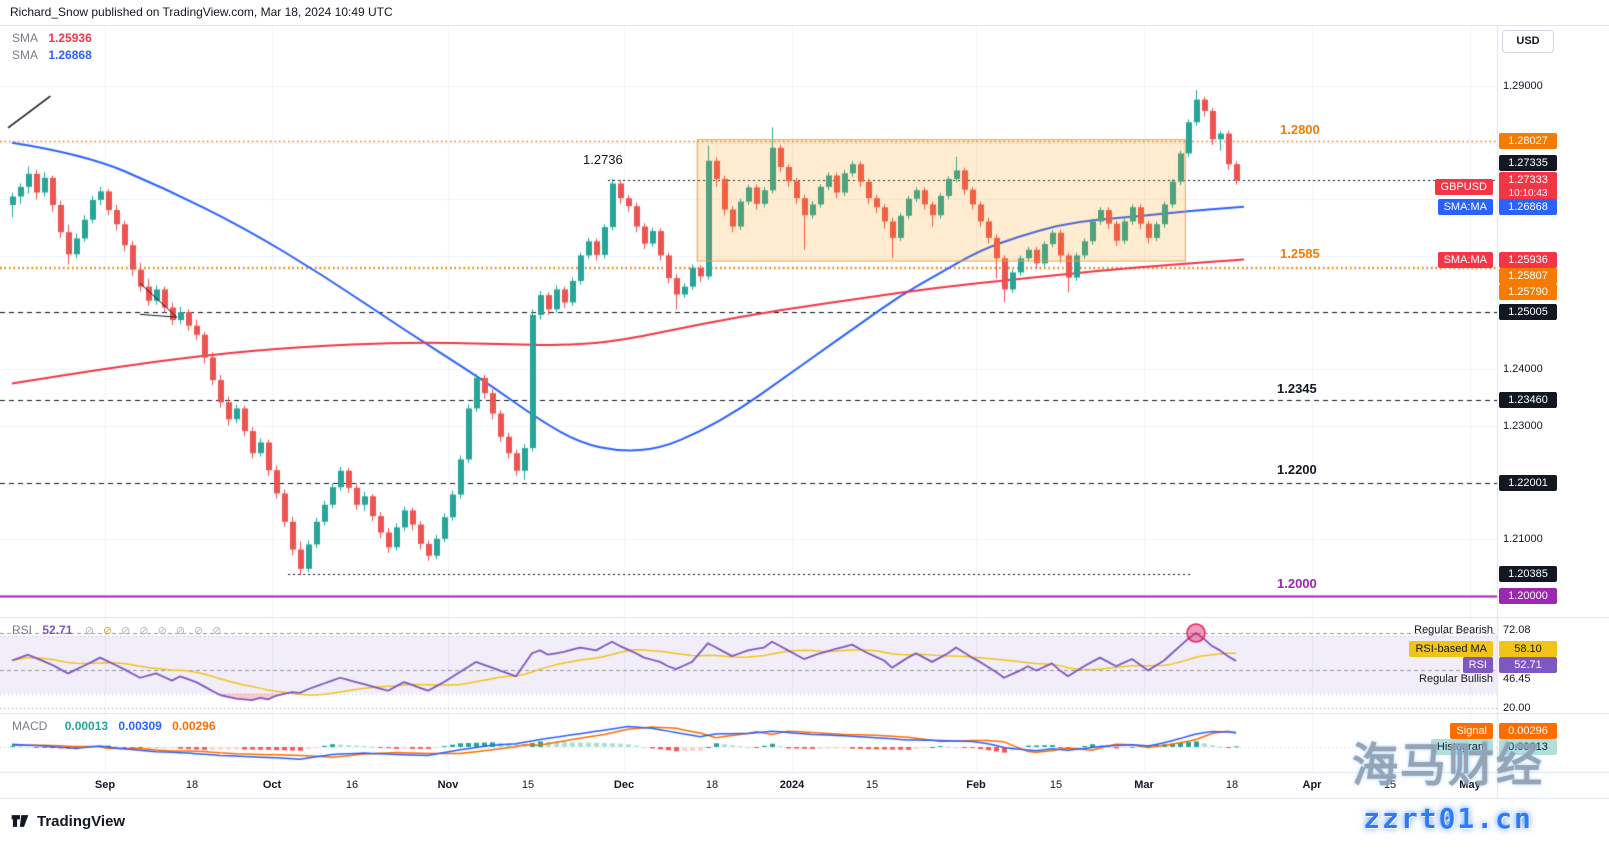 The width and height of the screenshot is (1609, 857). What do you see at coordinates (1528, 276) in the screenshot?
I see `axis-value-badge: 1.25807` at bounding box center [1528, 276].